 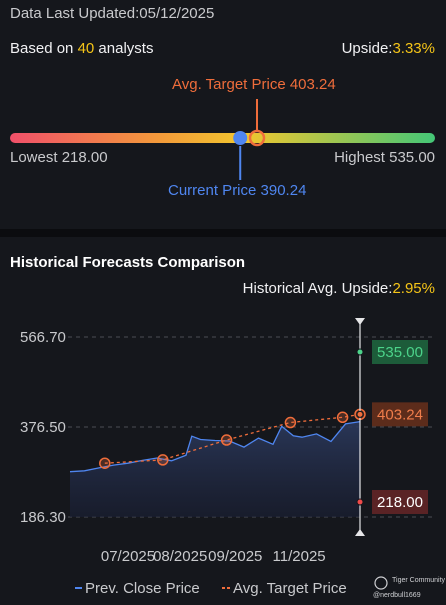 I want to click on y-tick-label: 566.70, so click(x=43, y=337).